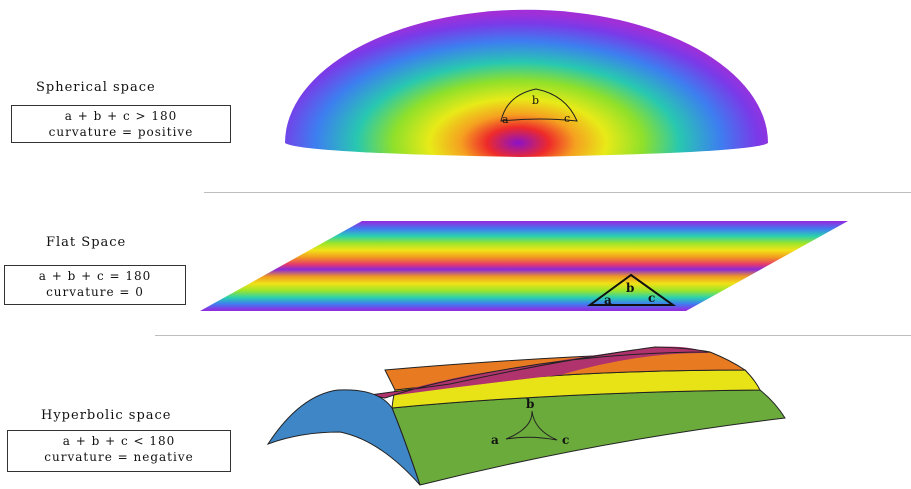 The image size is (911, 489). Describe the element at coordinates (86, 242) in the screenshot. I see `flat-space-title: Flat Space` at that location.